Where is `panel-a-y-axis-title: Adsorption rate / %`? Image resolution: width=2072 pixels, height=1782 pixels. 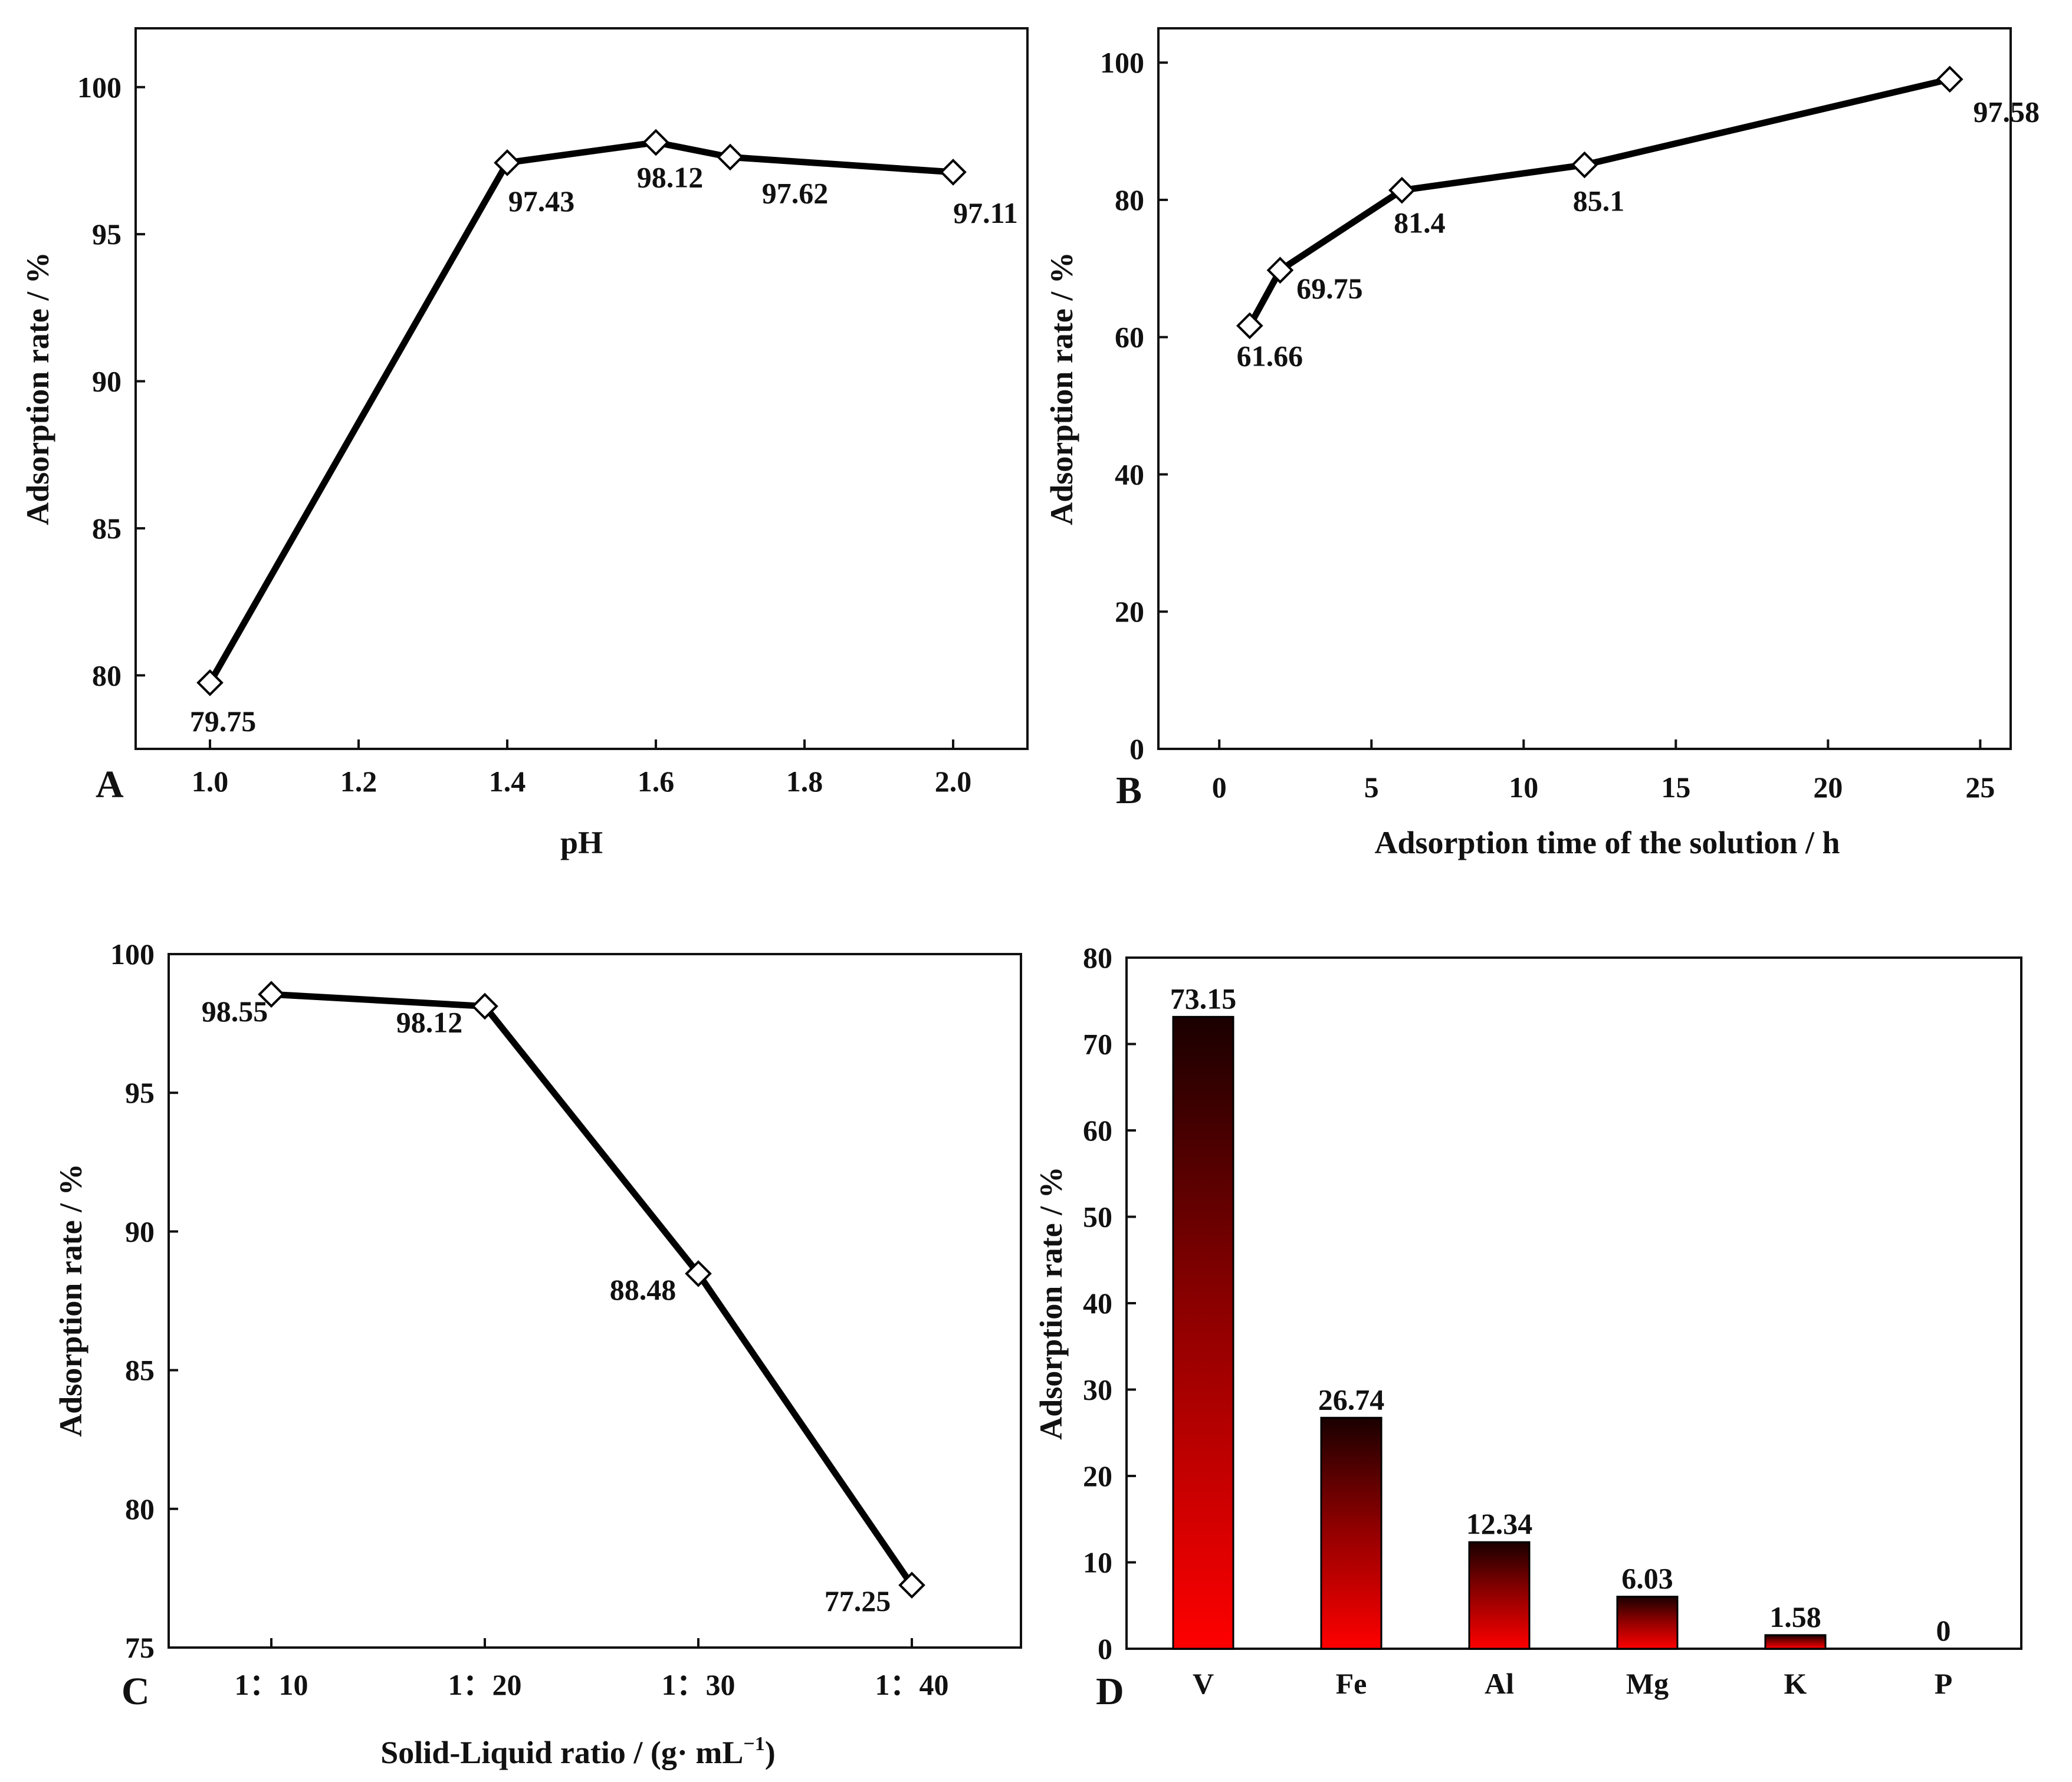
panel-a-y-axis-title: Adsorption rate / % is located at coordinates (37, 388).